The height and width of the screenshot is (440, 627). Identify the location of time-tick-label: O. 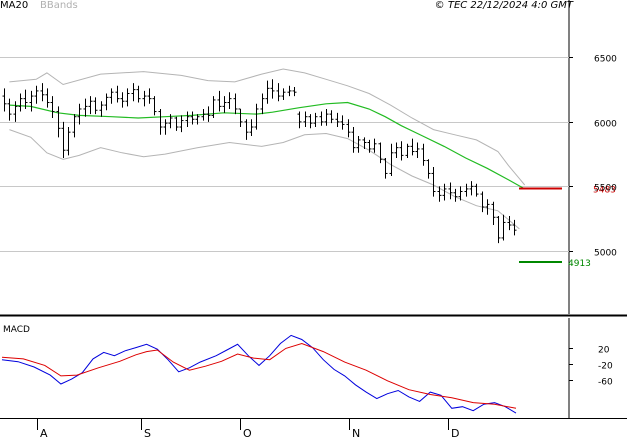
(247, 433).